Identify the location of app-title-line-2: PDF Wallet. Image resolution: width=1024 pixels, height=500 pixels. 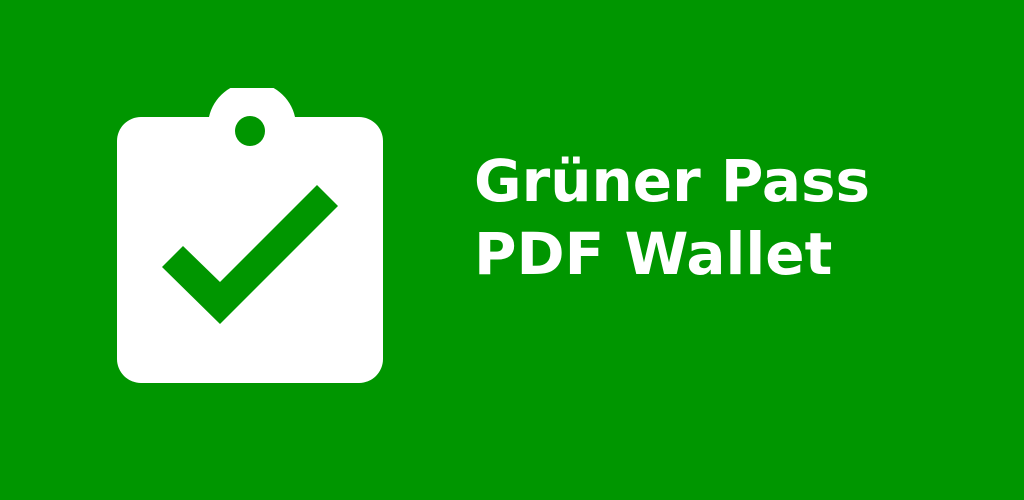
(653, 254).